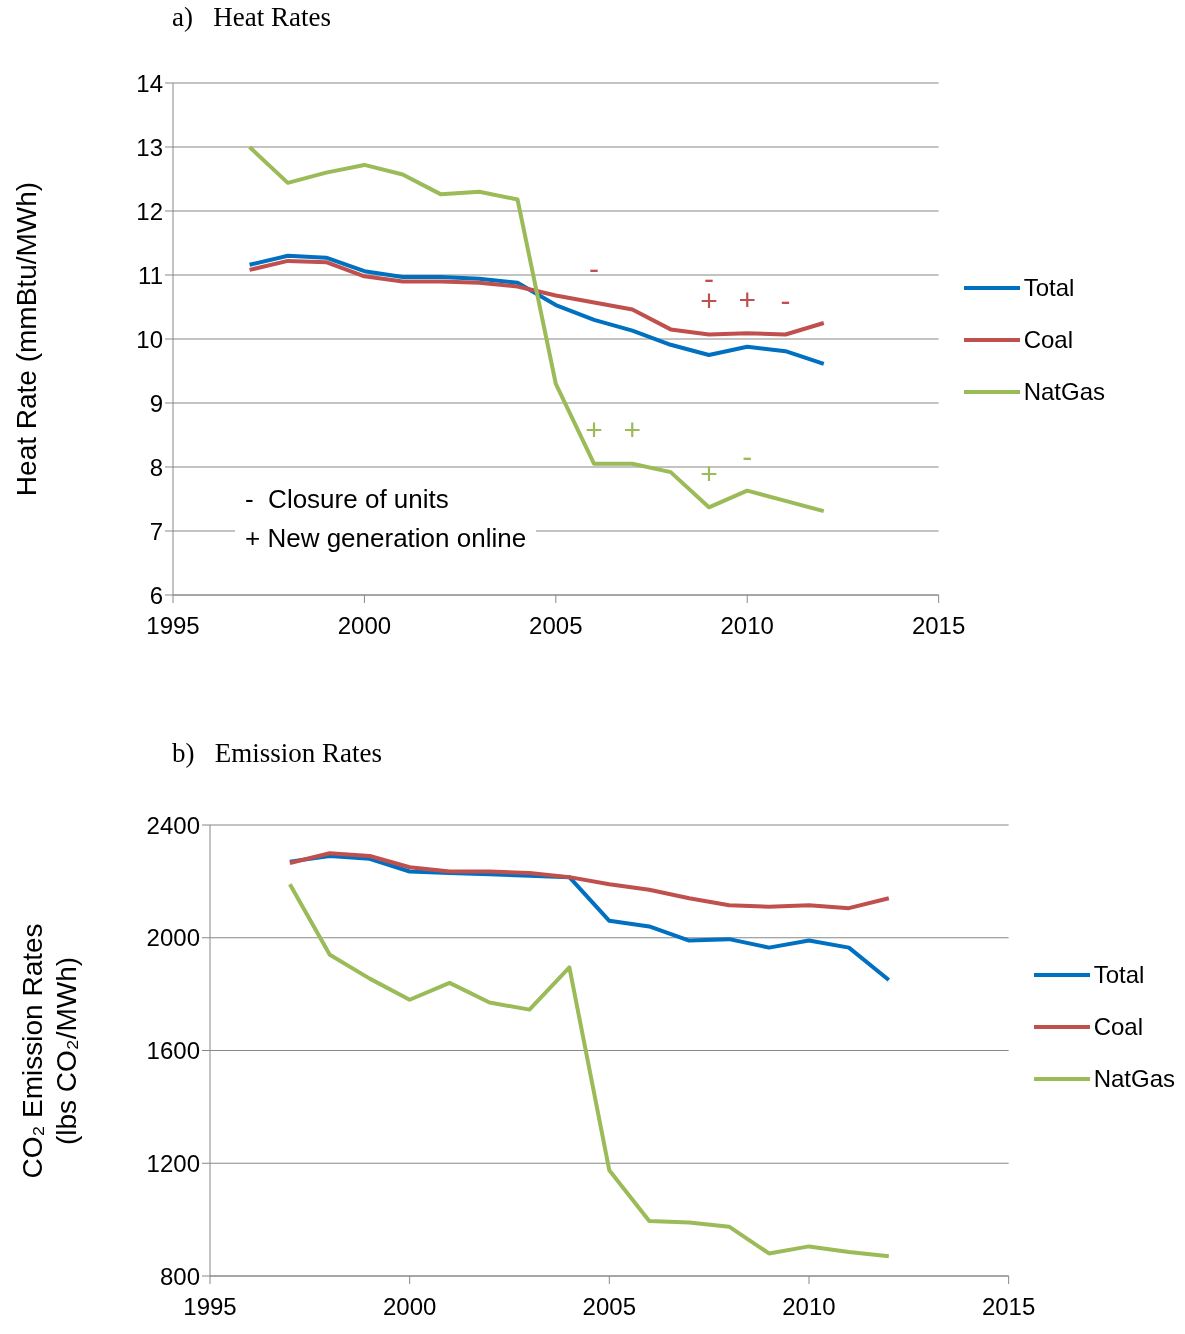 The image size is (1185, 1334). What do you see at coordinates (156, 467) in the screenshot?
I see `y-tick-label: 8` at bounding box center [156, 467].